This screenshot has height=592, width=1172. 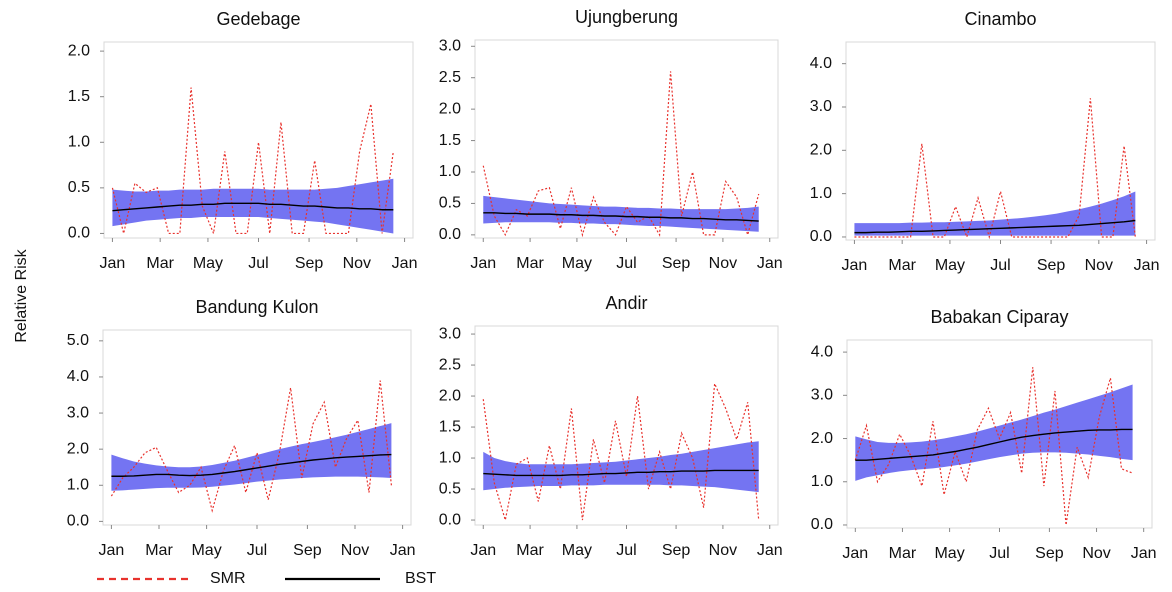 What do you see at coordinates (420, 578) in the screenshot?
I see `legend-label: BST` at bounding box center [420, 578].